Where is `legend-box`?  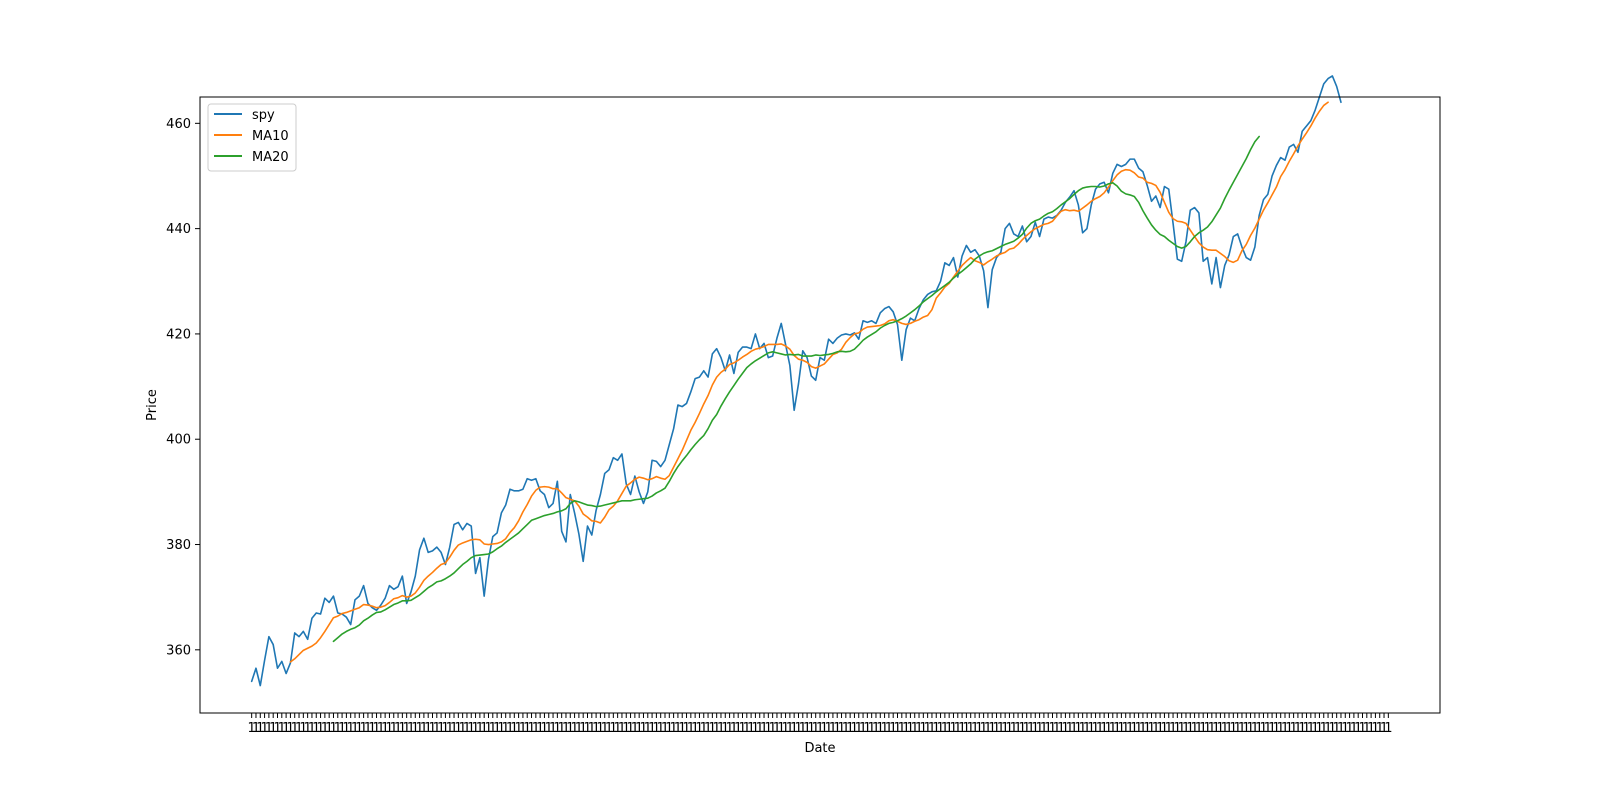 legend-box is located at coordinates (252, 137).